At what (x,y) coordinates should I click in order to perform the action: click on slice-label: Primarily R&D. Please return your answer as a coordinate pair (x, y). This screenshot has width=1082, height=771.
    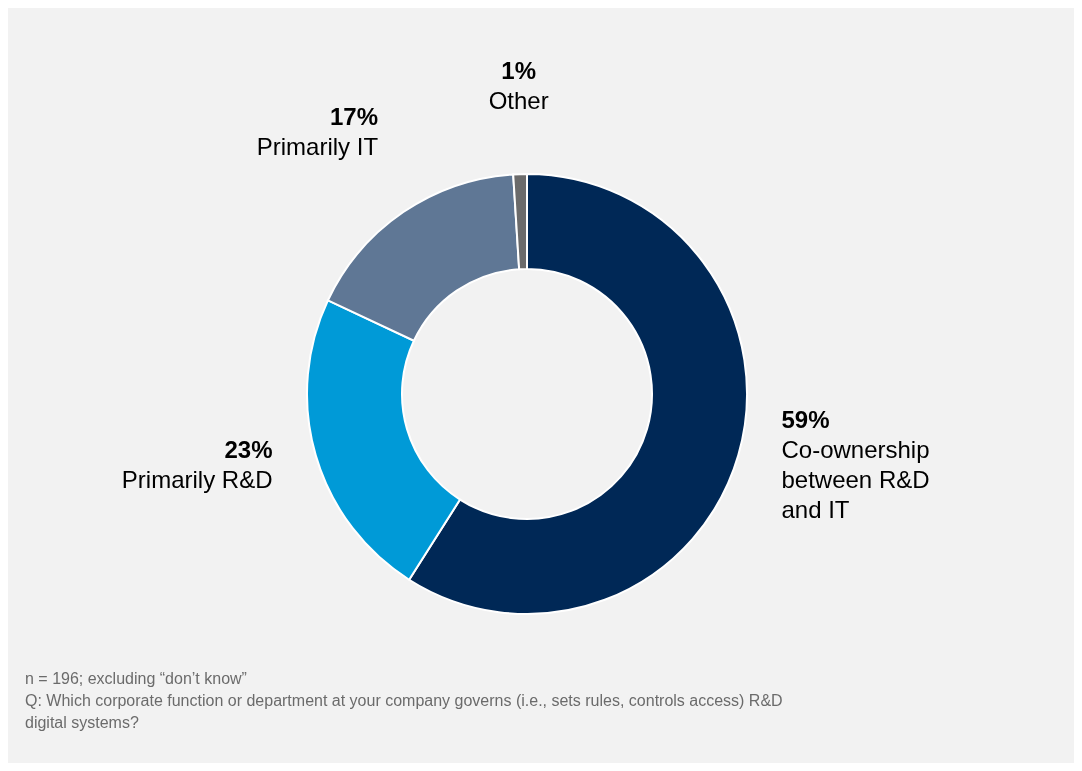
    Looking at the image, I should click on (197, 479).